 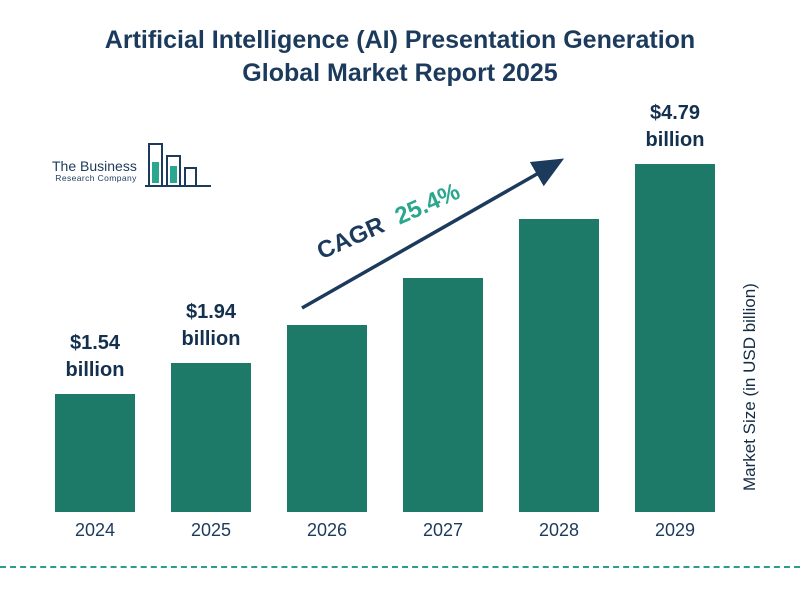 What do you see at coordinates (675, 126) in the screenshot?
I see `bar-value-label: $4.79 billion` at bounding box center [675, 126].